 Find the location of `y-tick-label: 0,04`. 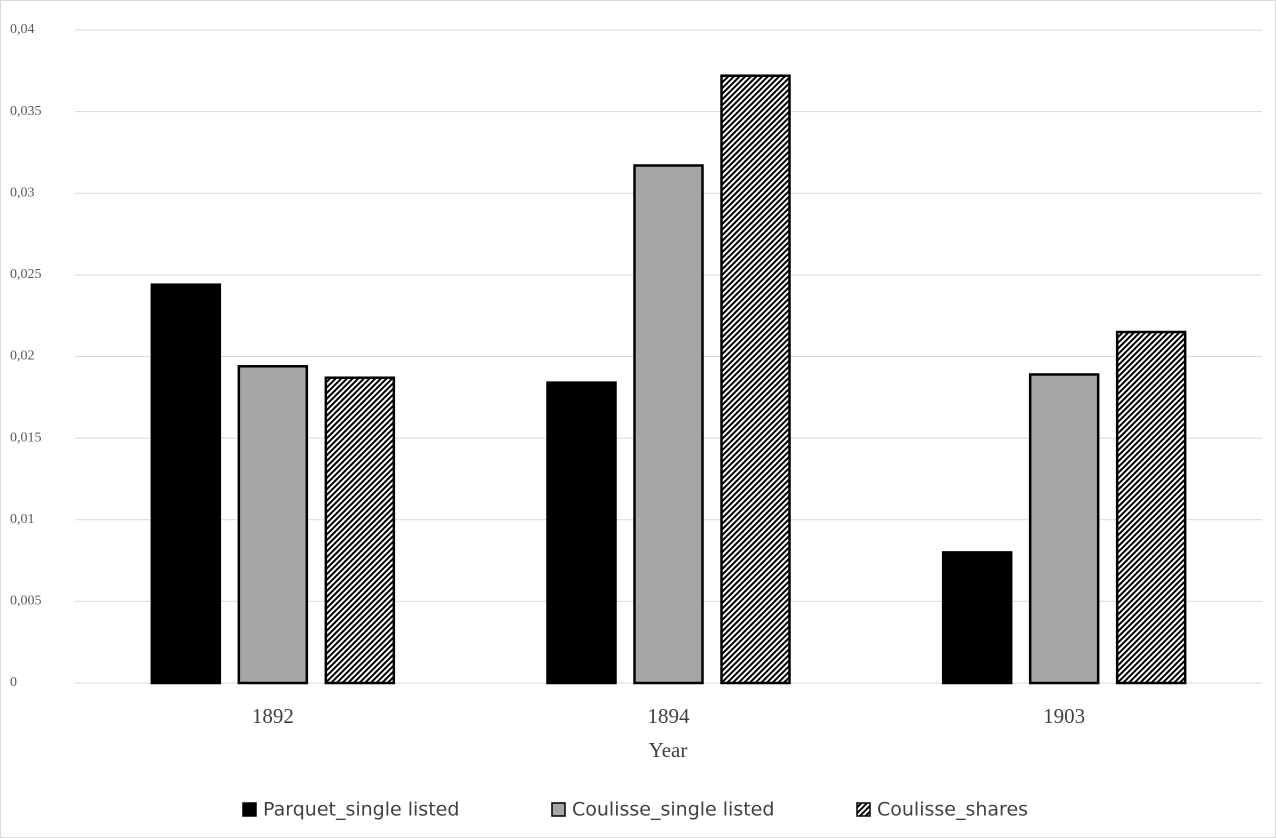

y-tick-label: 0,04 is located at coordinates (22, 29).